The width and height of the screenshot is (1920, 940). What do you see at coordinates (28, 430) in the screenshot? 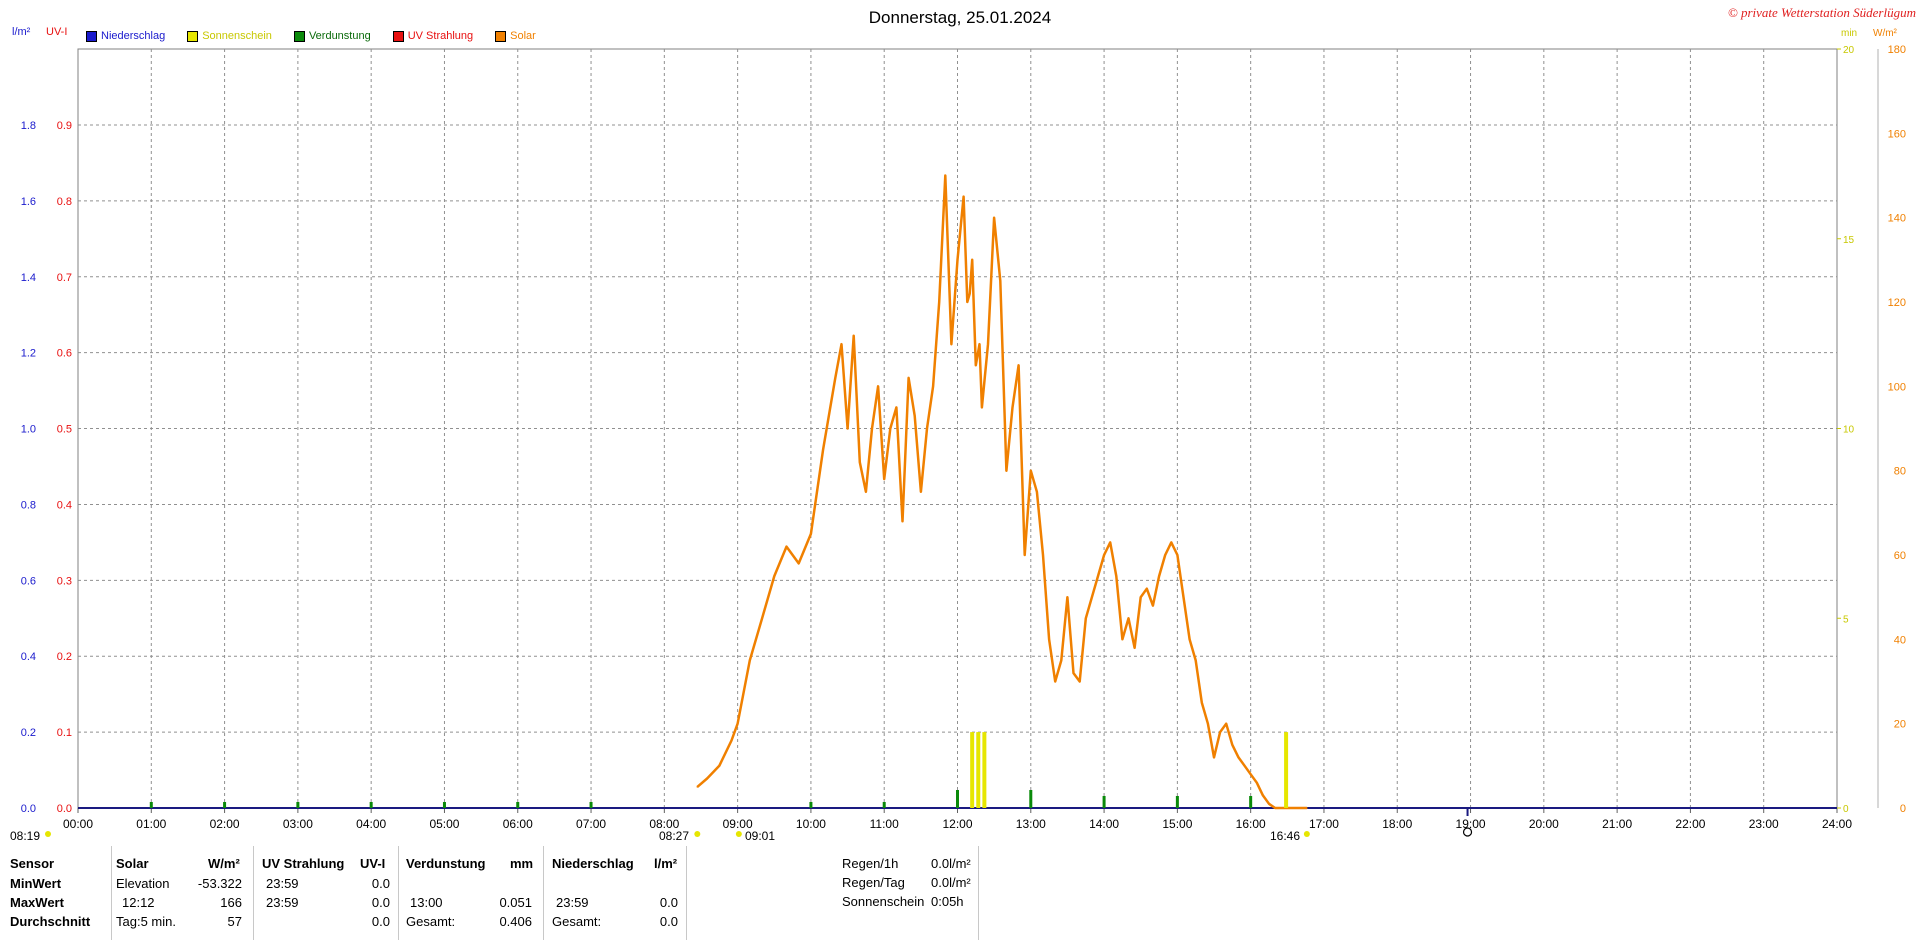
I see `rain-tick-label: 1.0` at bounding box center [28, 430].